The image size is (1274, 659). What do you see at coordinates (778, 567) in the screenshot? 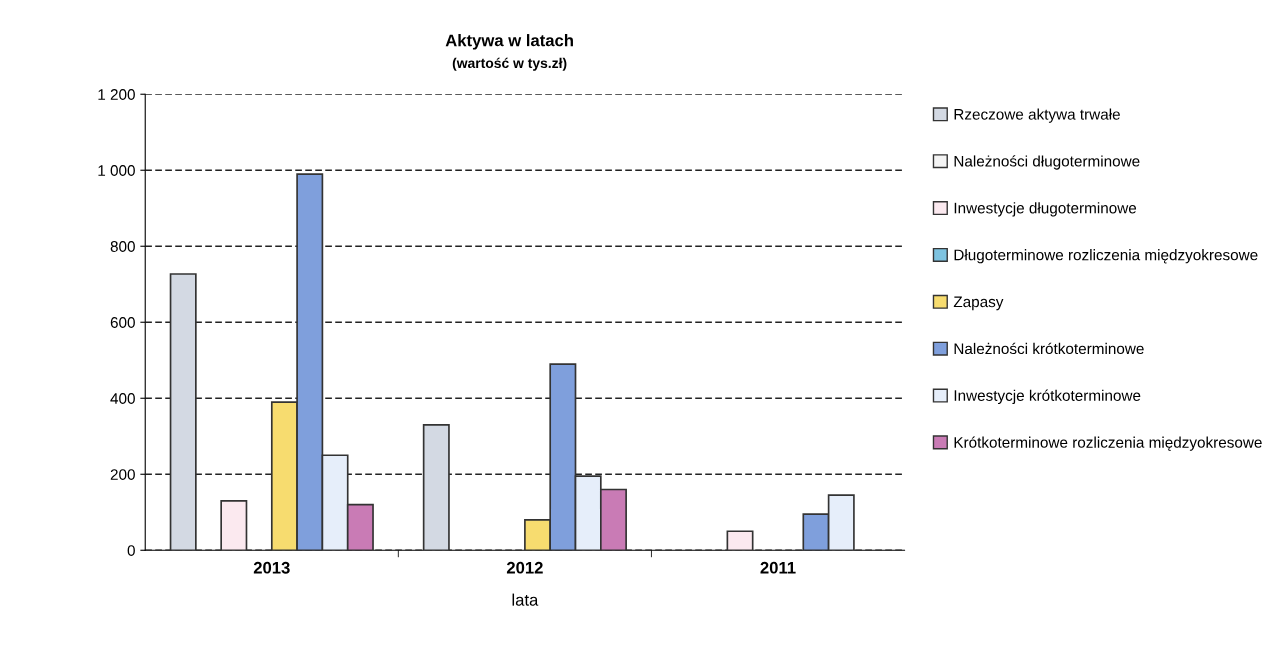
I see `x-tick-label: 2011` at bounding box center [778, 567].